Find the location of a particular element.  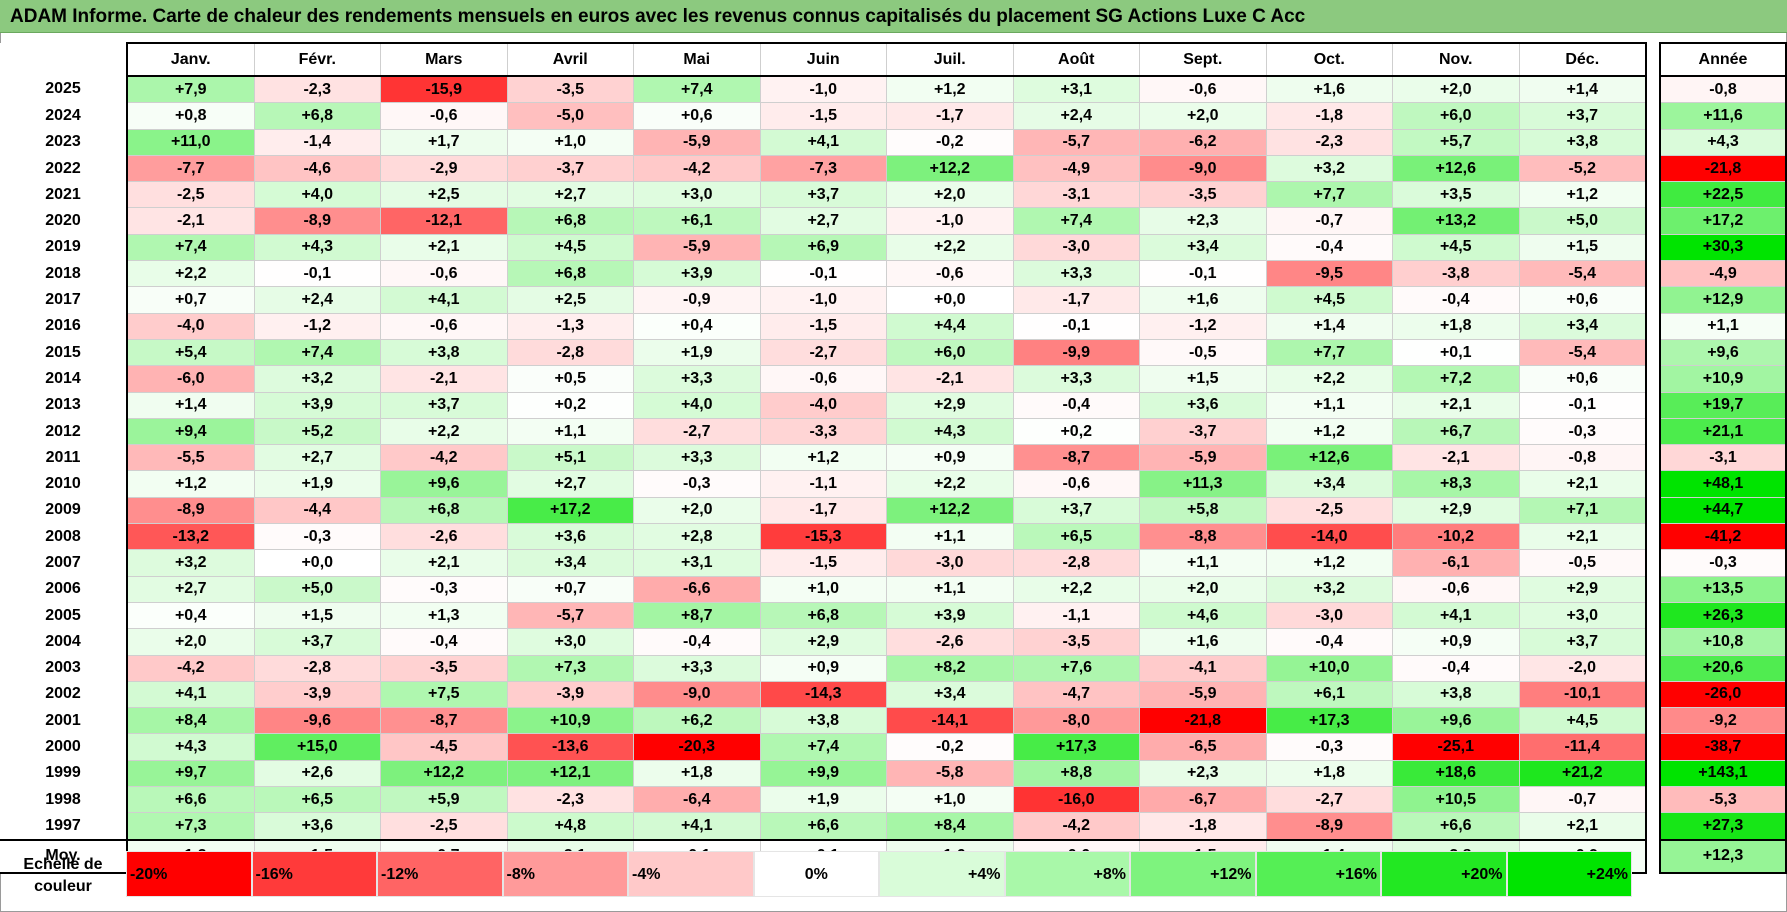

heatmap-cell: -14,0 is located at coordinates (1329, 537).